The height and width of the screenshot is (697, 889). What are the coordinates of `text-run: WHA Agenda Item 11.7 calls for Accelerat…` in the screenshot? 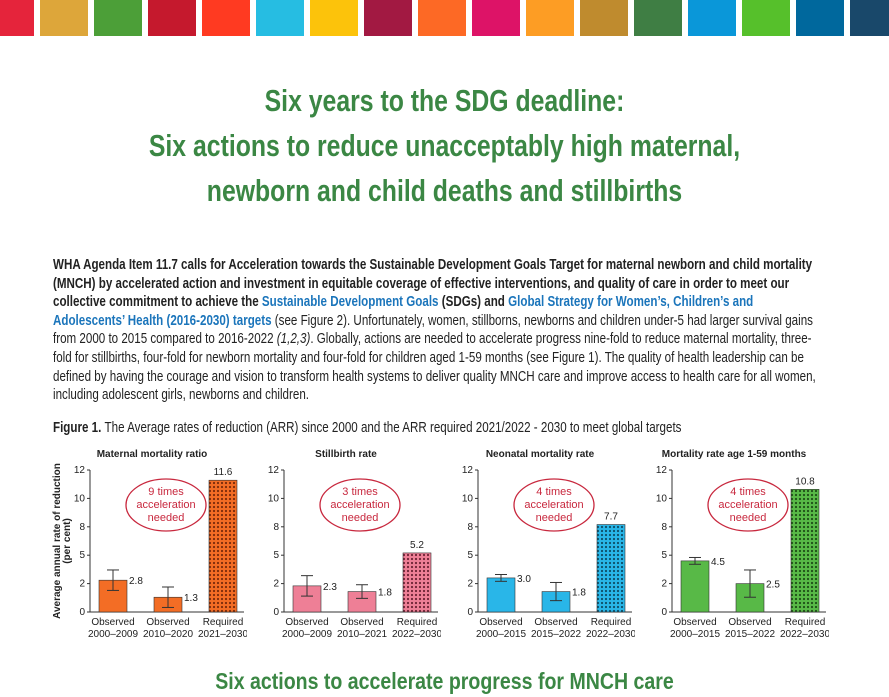 It's located at (433, 284).